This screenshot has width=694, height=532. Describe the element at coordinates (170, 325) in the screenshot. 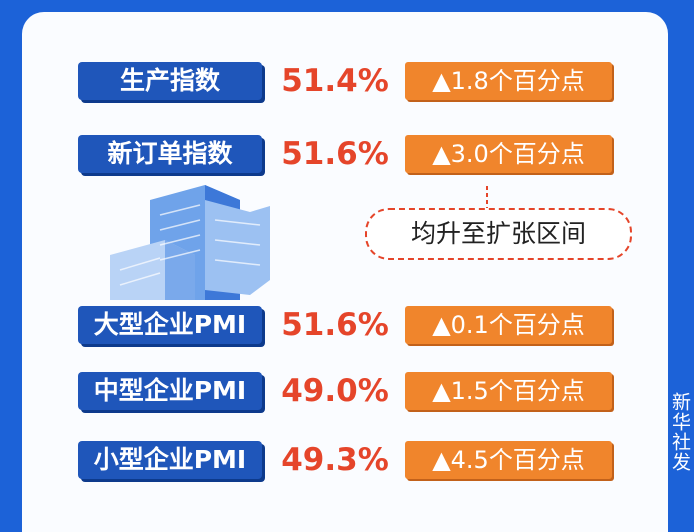

I see `row-label: 大型企业PMI` at that location.